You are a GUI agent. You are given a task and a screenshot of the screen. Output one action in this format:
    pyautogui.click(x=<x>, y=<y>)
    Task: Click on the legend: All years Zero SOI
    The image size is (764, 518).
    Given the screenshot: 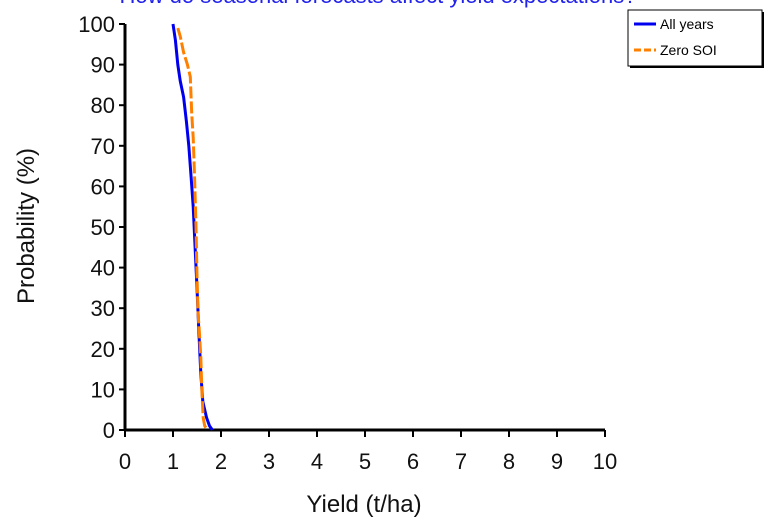 What is the action you would take?
    pyautogui.click(x=695, y=38)
    